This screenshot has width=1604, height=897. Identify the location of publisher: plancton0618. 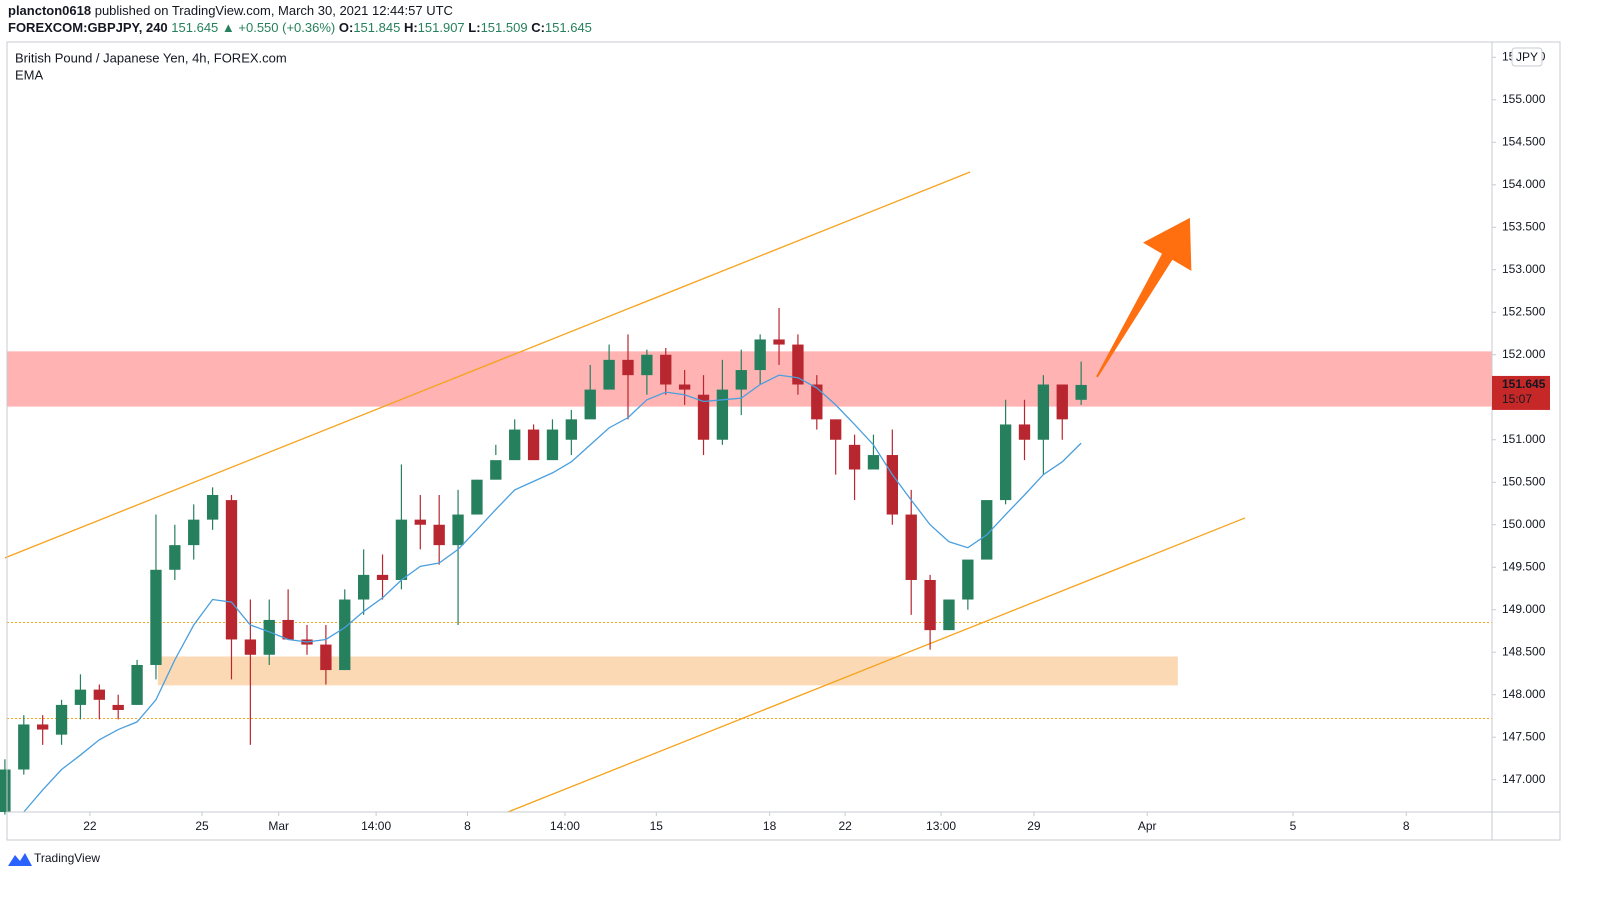
(49, 10).